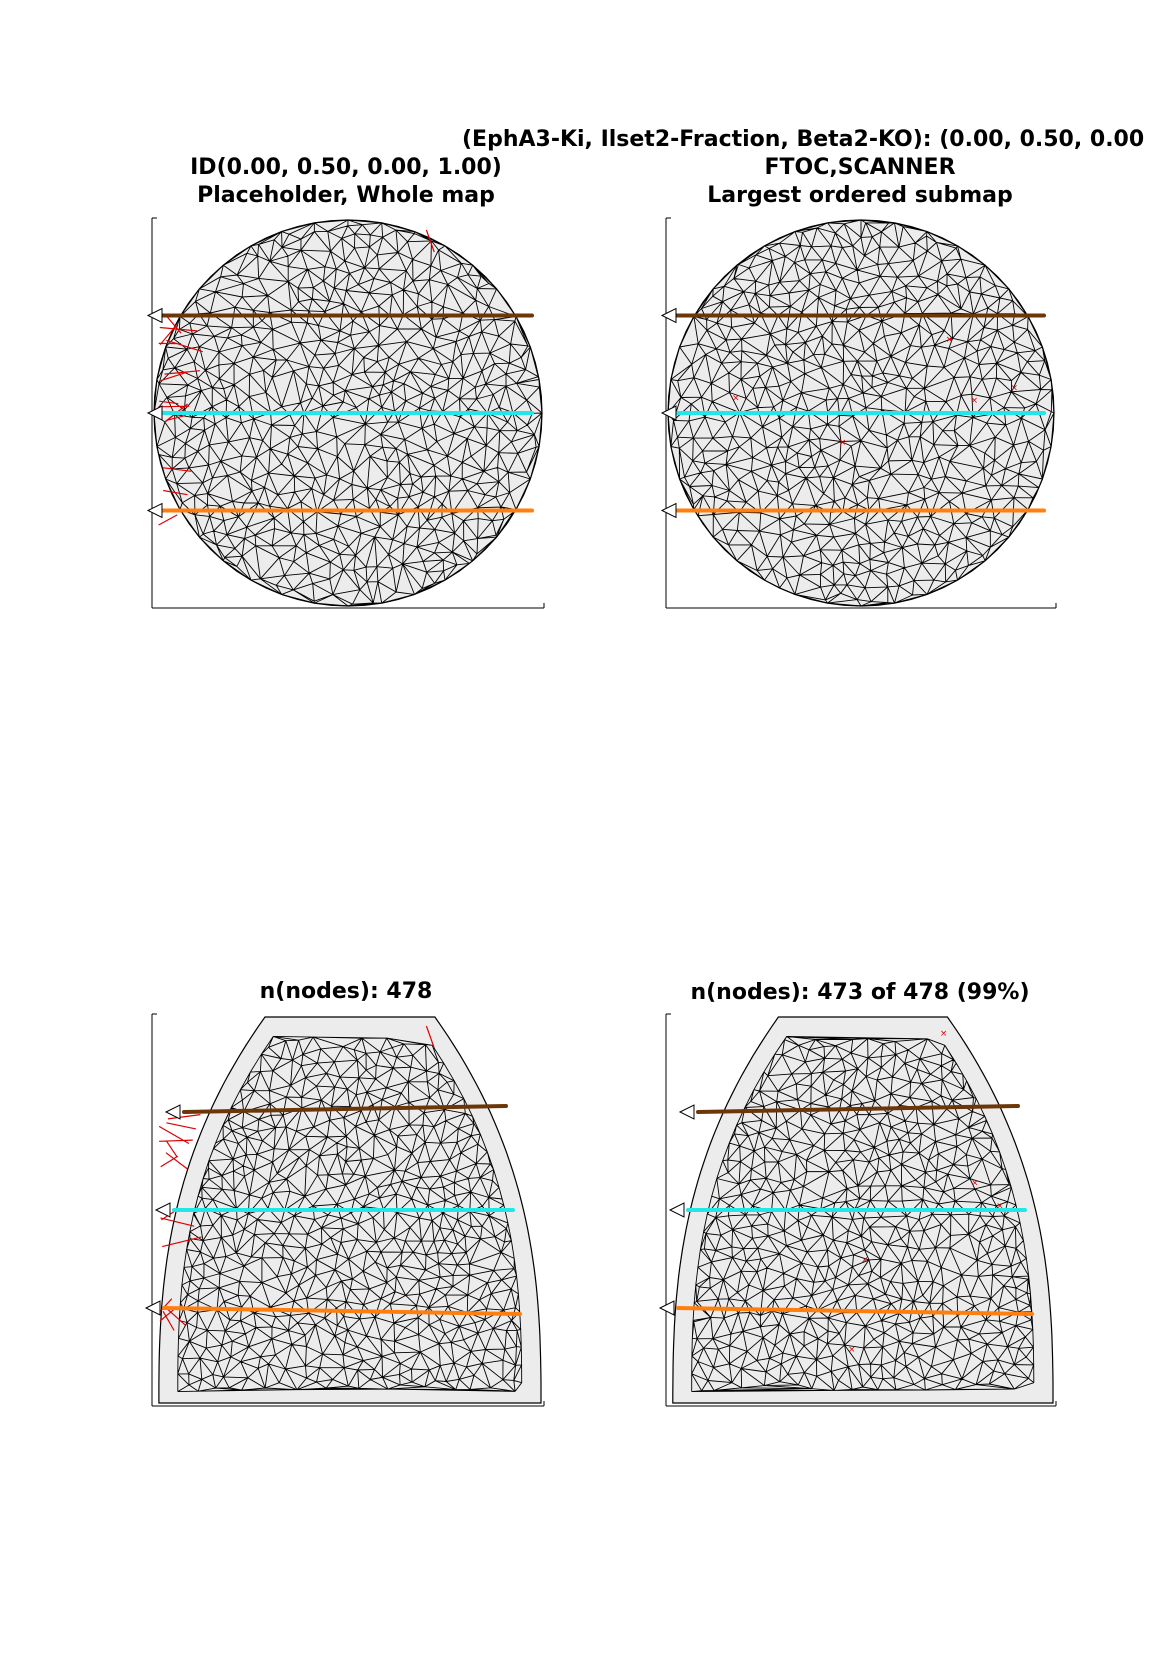  What do you see at coordinates (346, 167) in the screenshot?
I see `panel-title-top-left-line1: ID(0.00, 0.50, 0.00, 1.00)` at bounding box center [346, 167].